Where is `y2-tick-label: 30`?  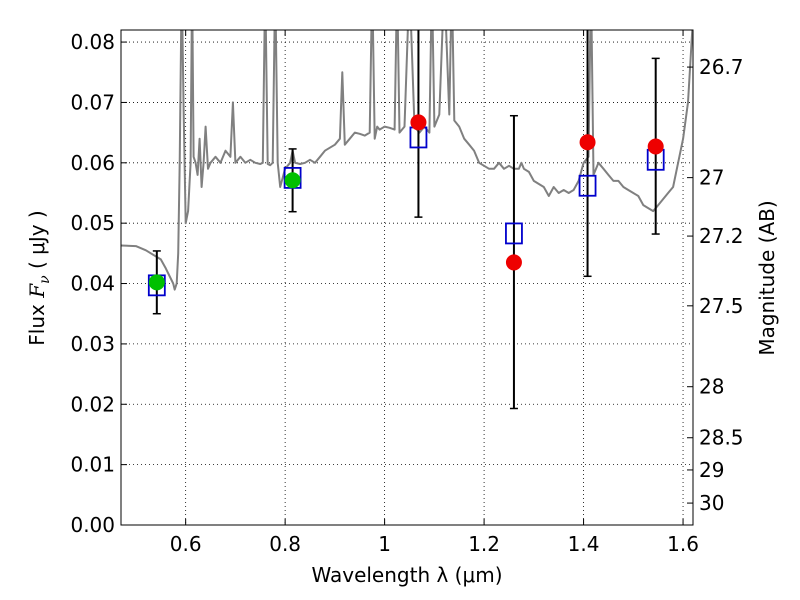 y2-tick-label: 30 is located at coordinates (711, 503).